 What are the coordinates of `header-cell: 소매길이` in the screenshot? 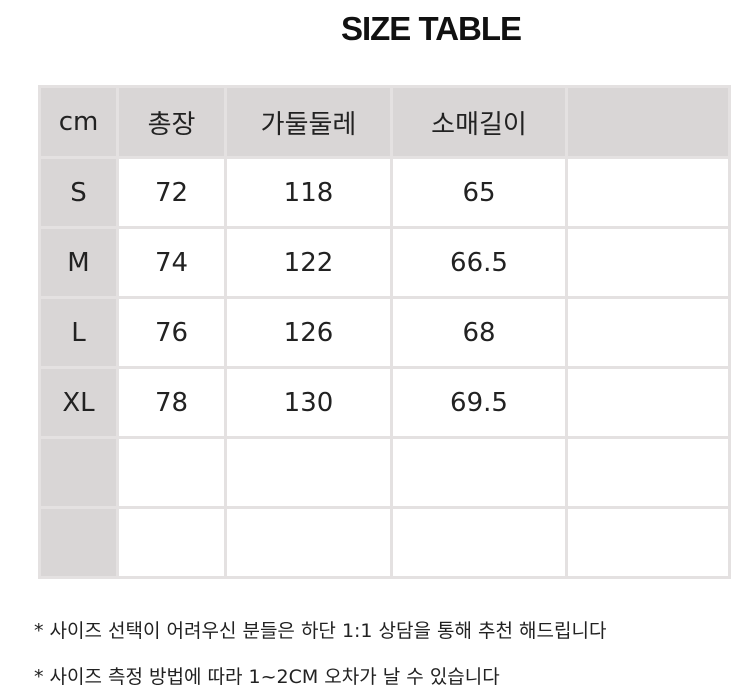 It's located at (479, 122).